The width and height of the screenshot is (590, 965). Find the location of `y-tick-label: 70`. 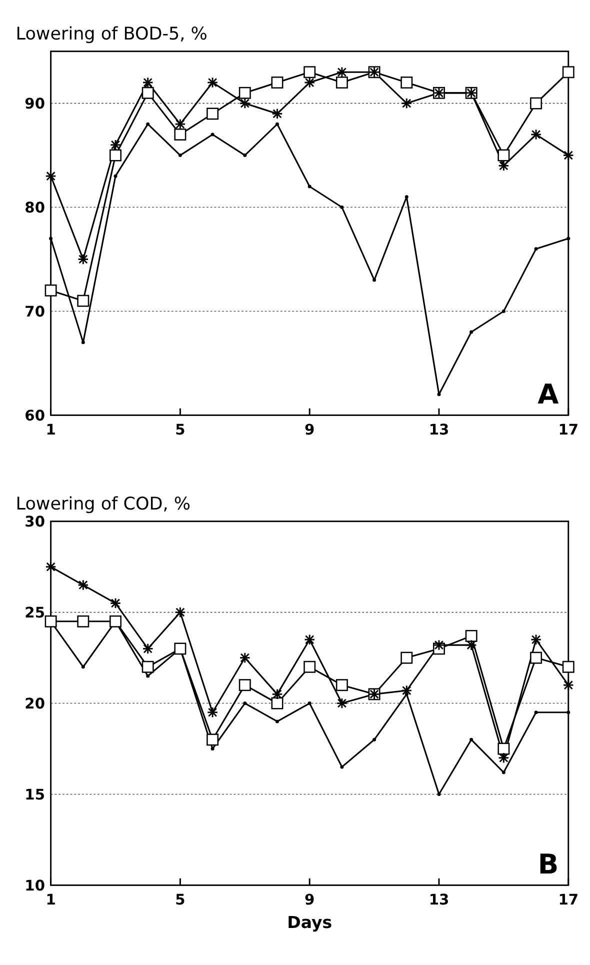

y-tick-label: 70 is located at coordinates (34, 311).